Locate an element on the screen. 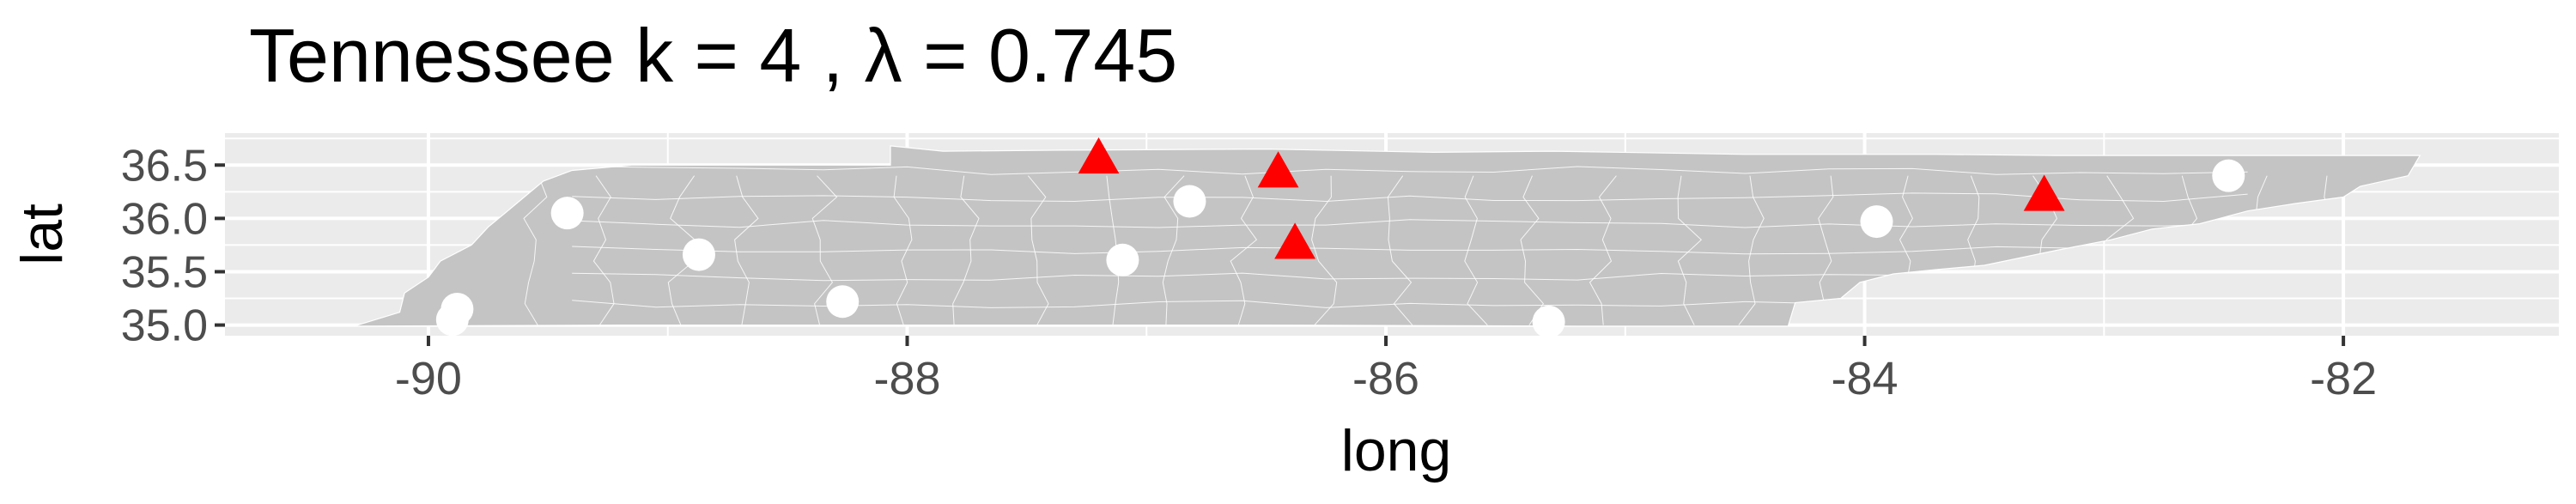 This screenshot has height=504, width=2576. y-tick-label: 36.5 is located at coordinates (164, 166).